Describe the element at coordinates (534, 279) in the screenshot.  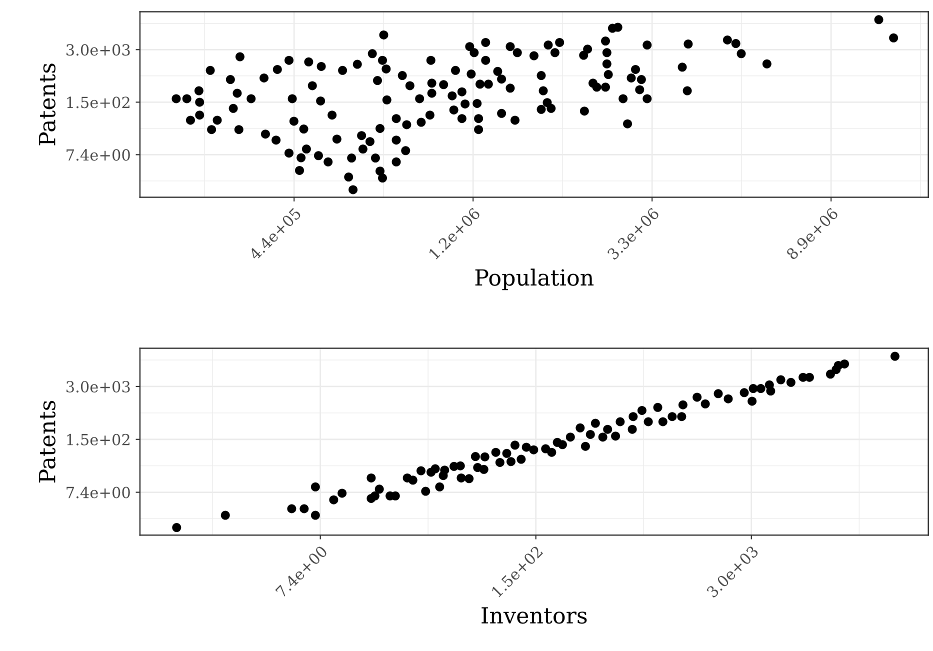
I see `x-axis-title: Population` at that location.